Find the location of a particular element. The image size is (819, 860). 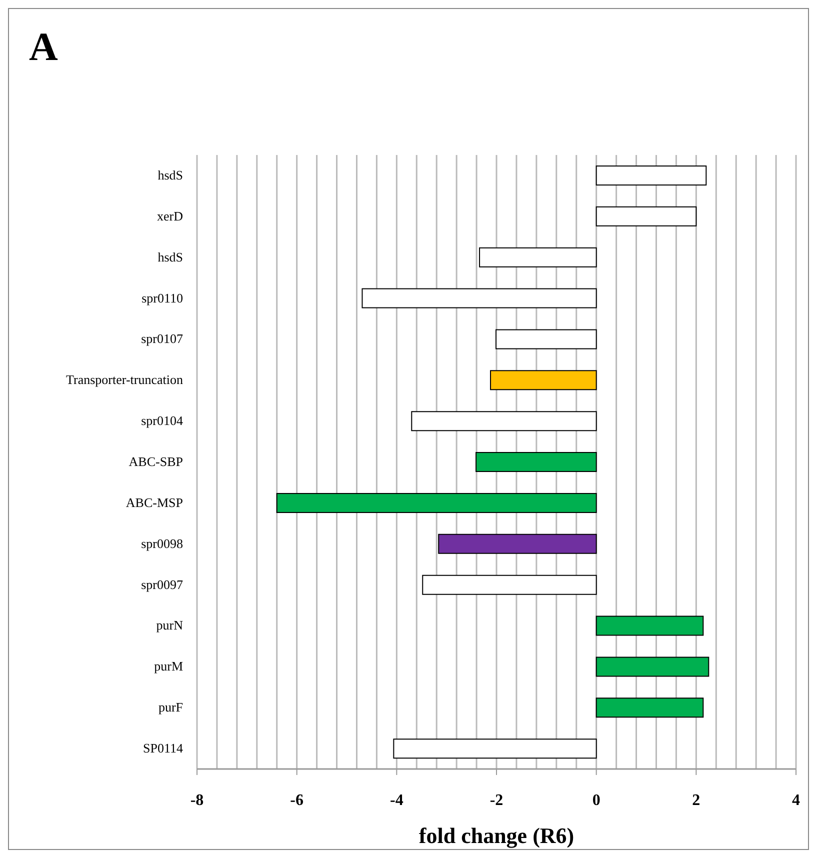

x-tick-label: -4 is located at coordinates (397, 800).